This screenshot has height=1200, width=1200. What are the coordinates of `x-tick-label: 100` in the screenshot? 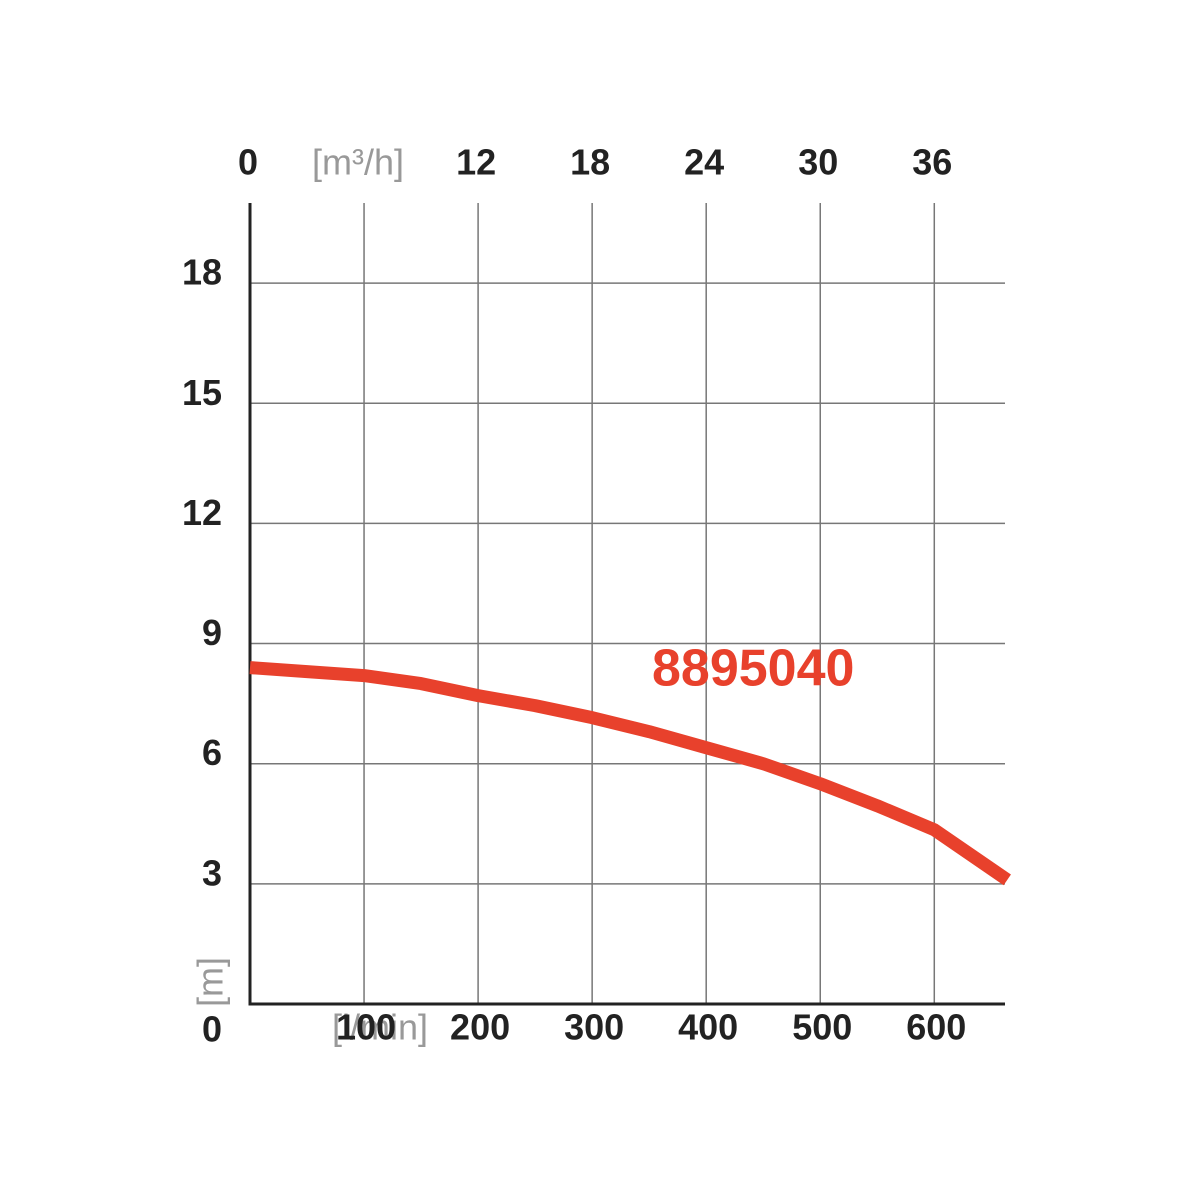 It's located at (366, 1027).